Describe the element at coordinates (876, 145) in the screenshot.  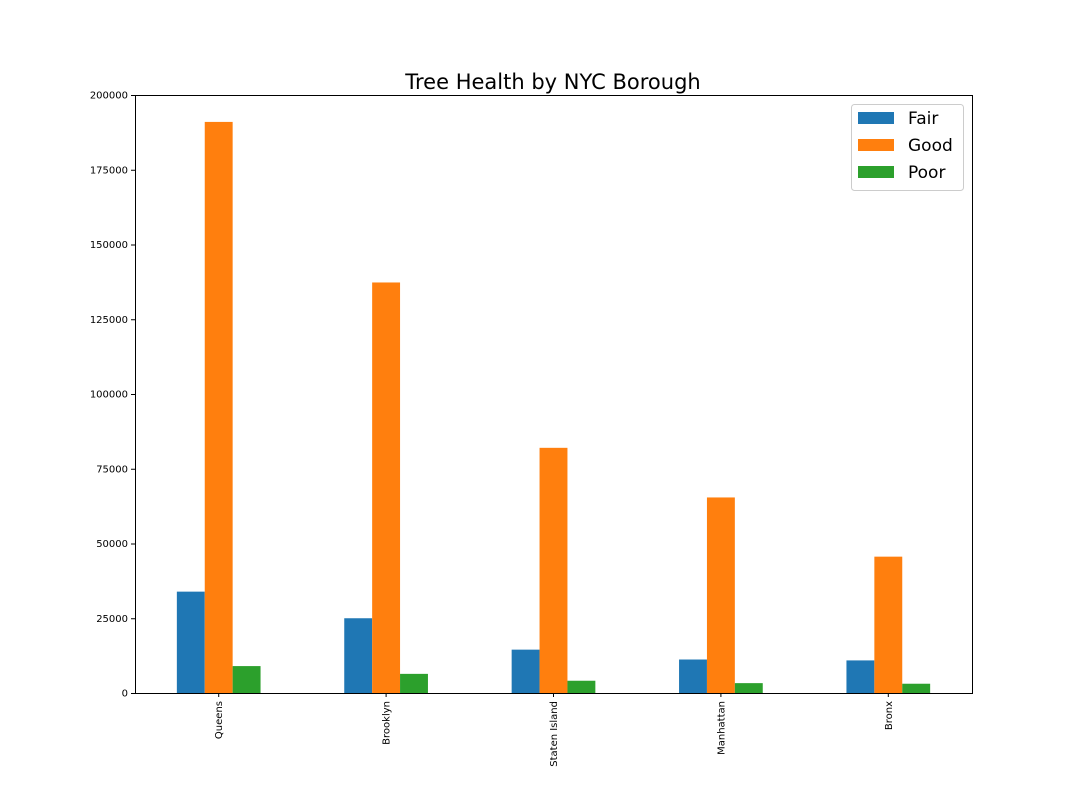
I see `legend-swatch-good` at that location.